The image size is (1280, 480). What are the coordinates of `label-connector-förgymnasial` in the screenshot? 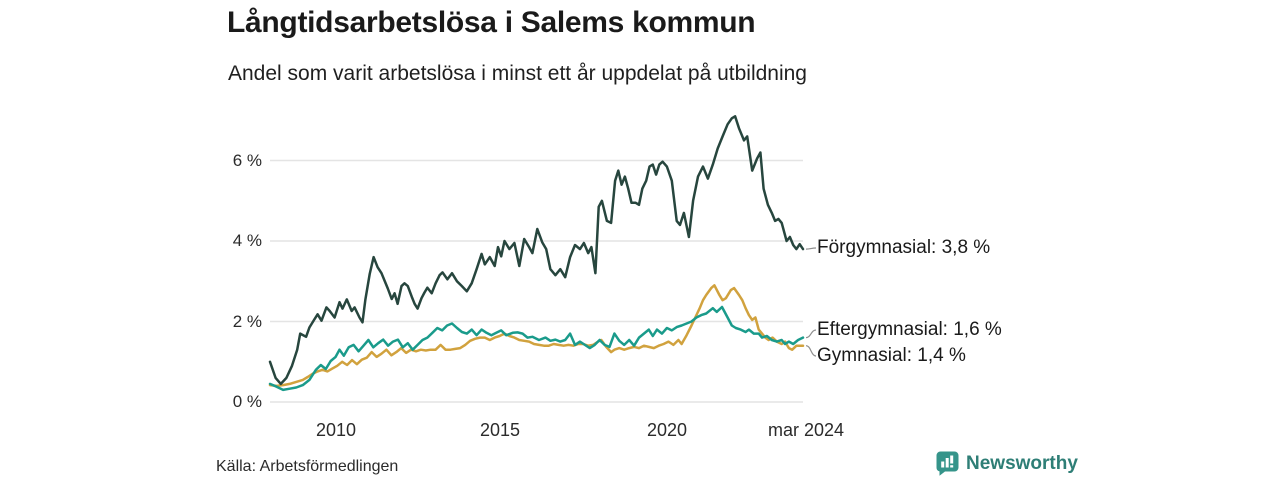 It's located at (811, 248).